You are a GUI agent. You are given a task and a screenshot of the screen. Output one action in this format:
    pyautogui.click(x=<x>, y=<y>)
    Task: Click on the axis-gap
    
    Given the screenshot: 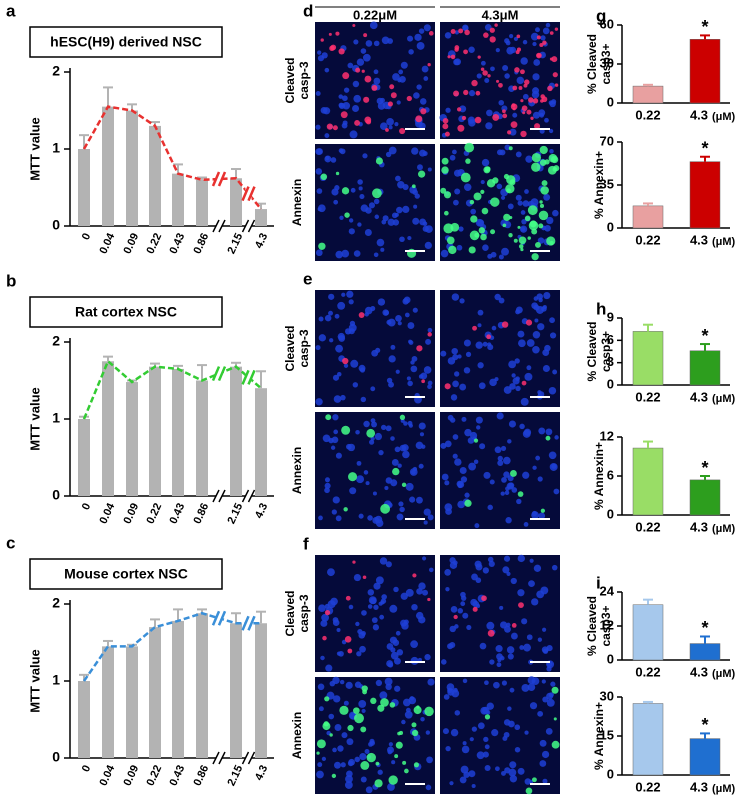 What is the action you would take?
    pyautogui.click(x=248, y=226)
    